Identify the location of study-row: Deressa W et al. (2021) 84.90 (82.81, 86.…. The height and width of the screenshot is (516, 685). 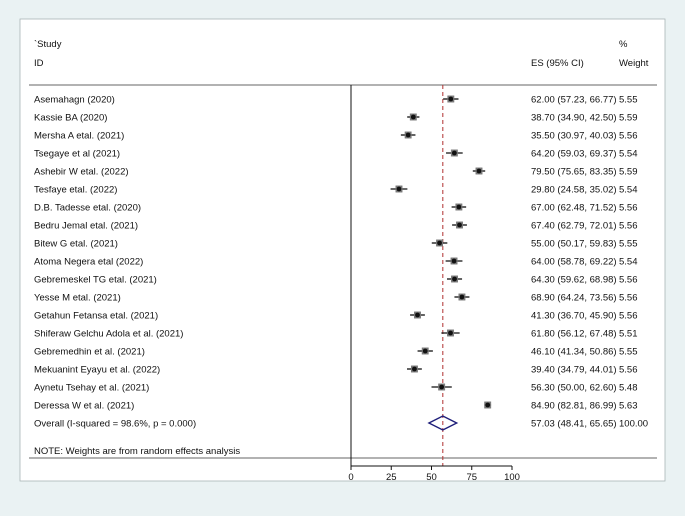
(336, 406).